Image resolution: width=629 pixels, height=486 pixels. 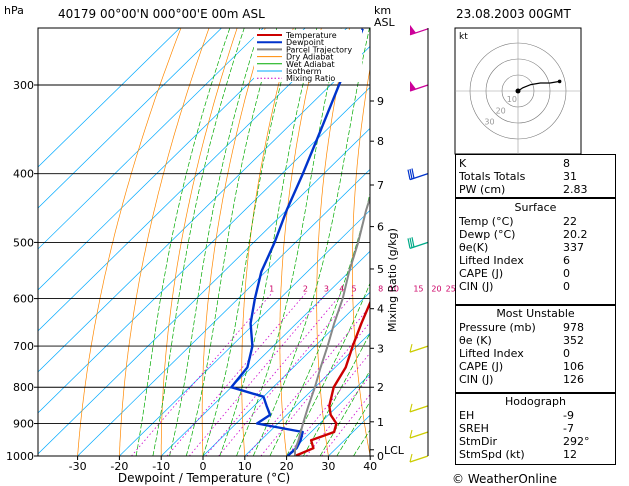 What do you see at coordinates (418, 288) in the screenshot?
I see `mixing-ratio-label: 15` at bounding box center [418, 288].